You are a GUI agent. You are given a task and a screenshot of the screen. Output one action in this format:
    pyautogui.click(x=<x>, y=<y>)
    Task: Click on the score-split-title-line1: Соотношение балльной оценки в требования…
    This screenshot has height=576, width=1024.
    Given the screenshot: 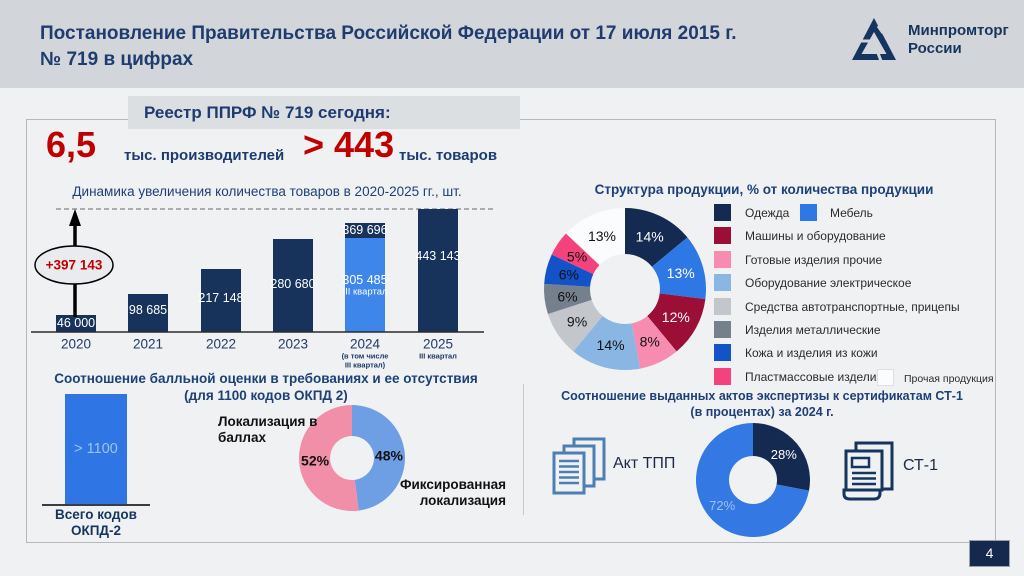 What is the action you would take?
    pyautogui.click(x=266, y=378)
    